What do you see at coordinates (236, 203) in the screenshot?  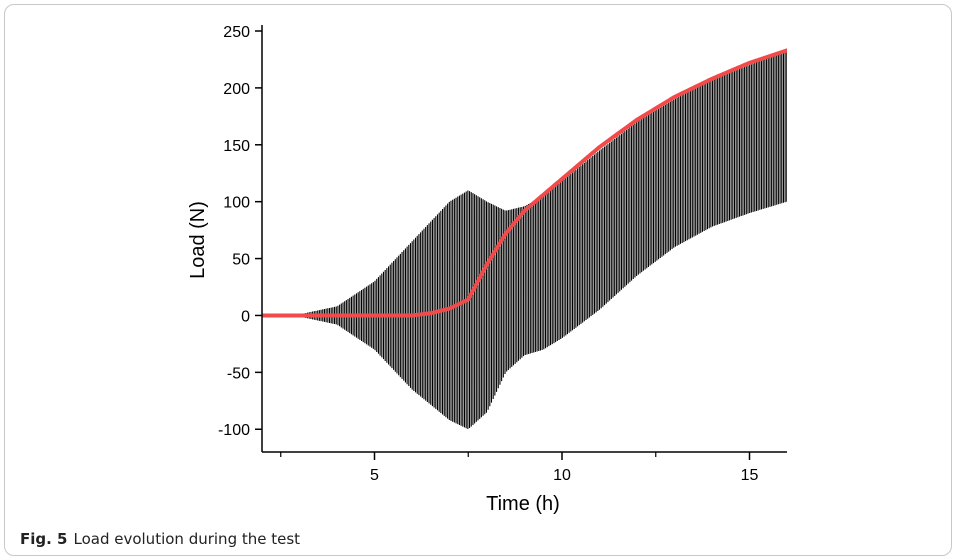 I see `y-tick-label: 100` at bounding box center [236, 203].